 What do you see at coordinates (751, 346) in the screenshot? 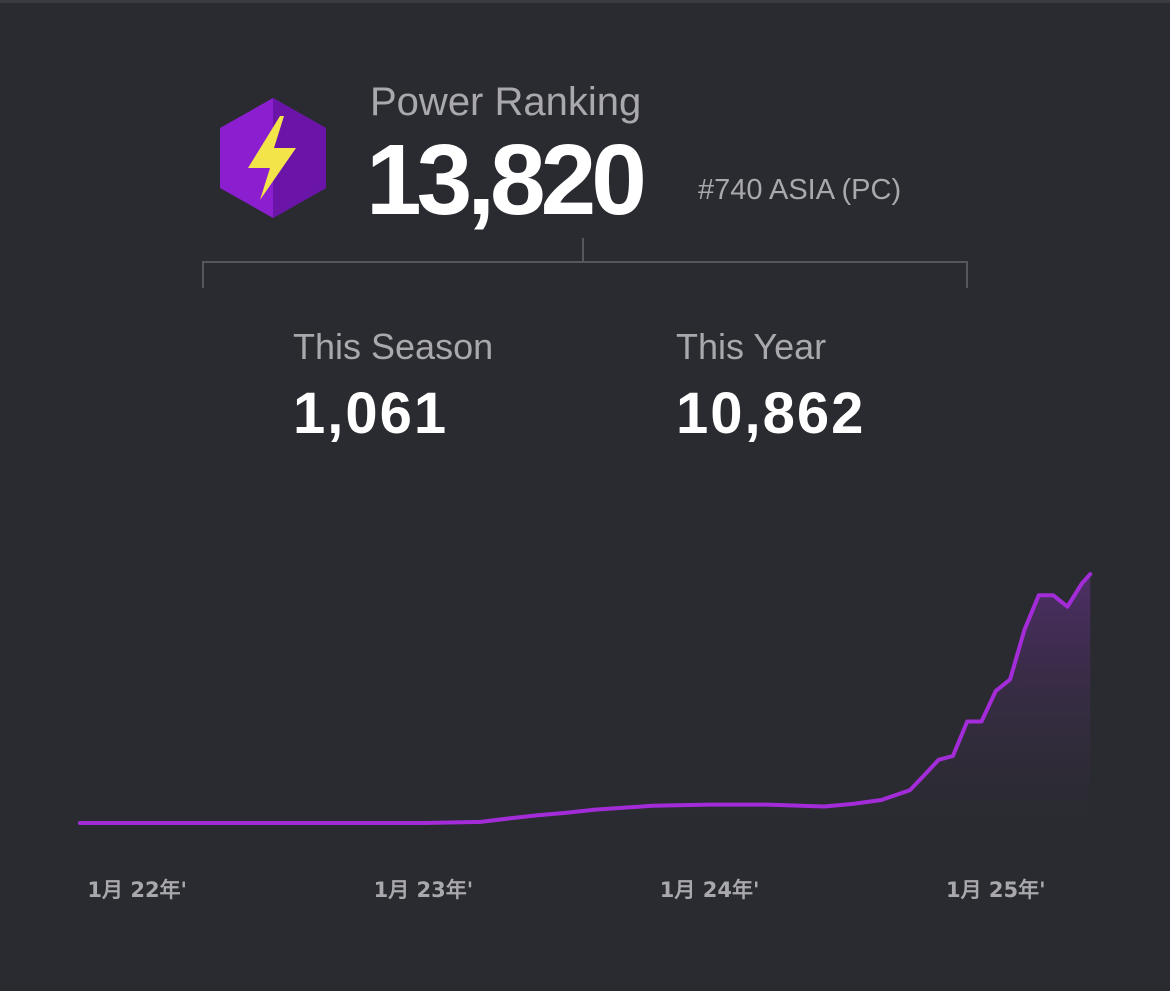
I see `this-year-label: This Year` at bounding box center [751, 346].